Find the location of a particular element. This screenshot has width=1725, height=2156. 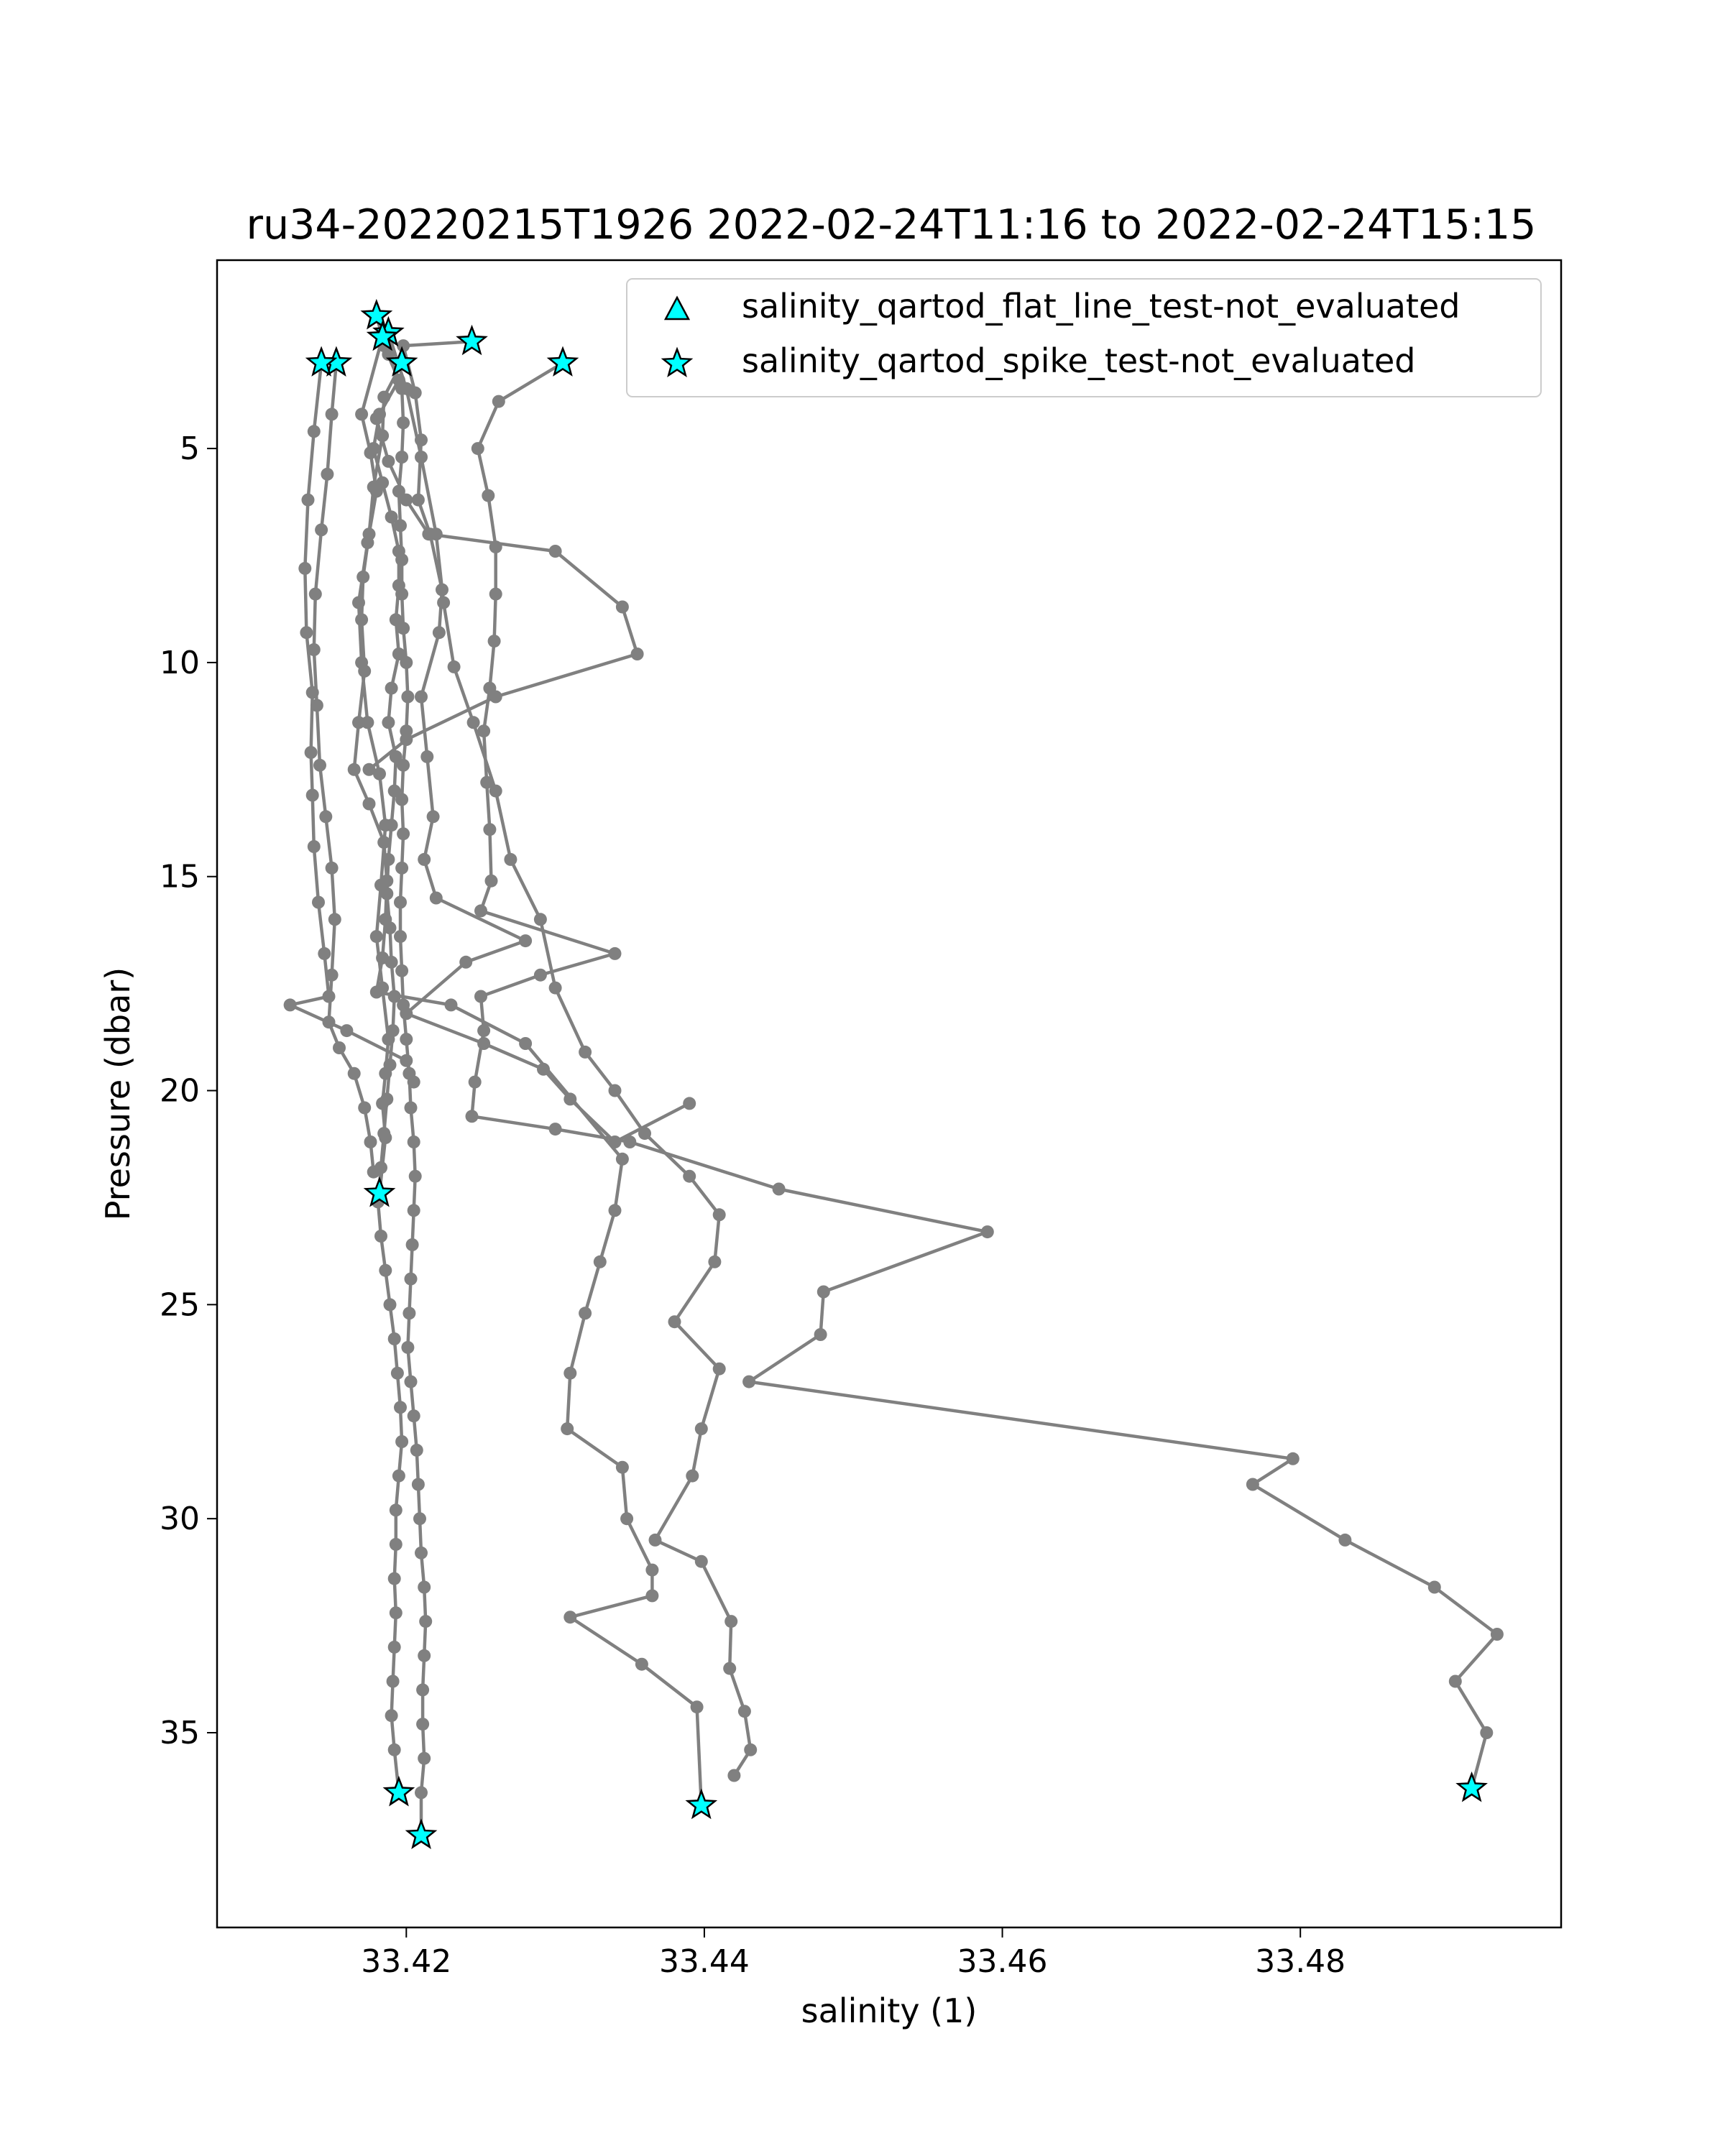

y-tick-label: 30 is located at coordinates (180, 1519).